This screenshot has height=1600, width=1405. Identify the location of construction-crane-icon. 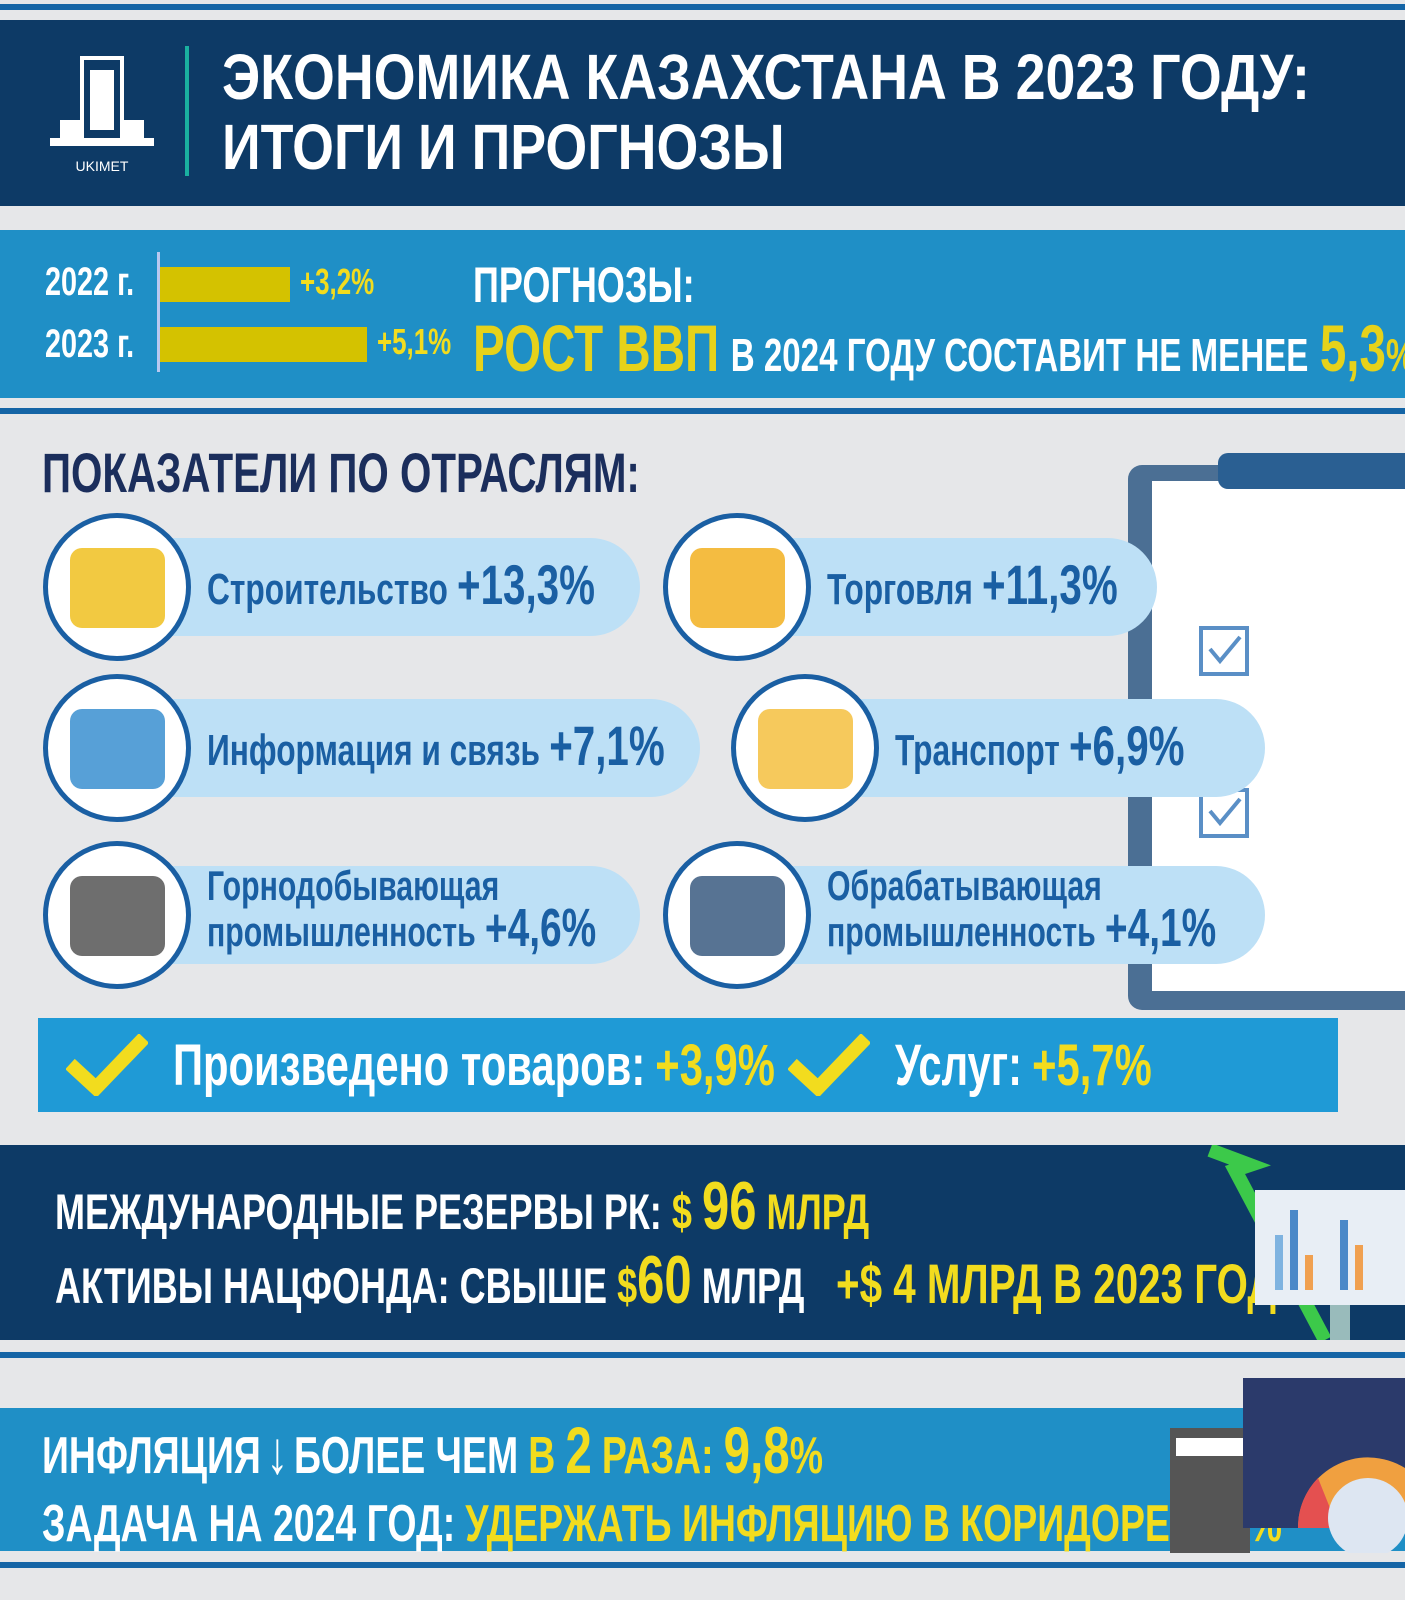
(117, 587).